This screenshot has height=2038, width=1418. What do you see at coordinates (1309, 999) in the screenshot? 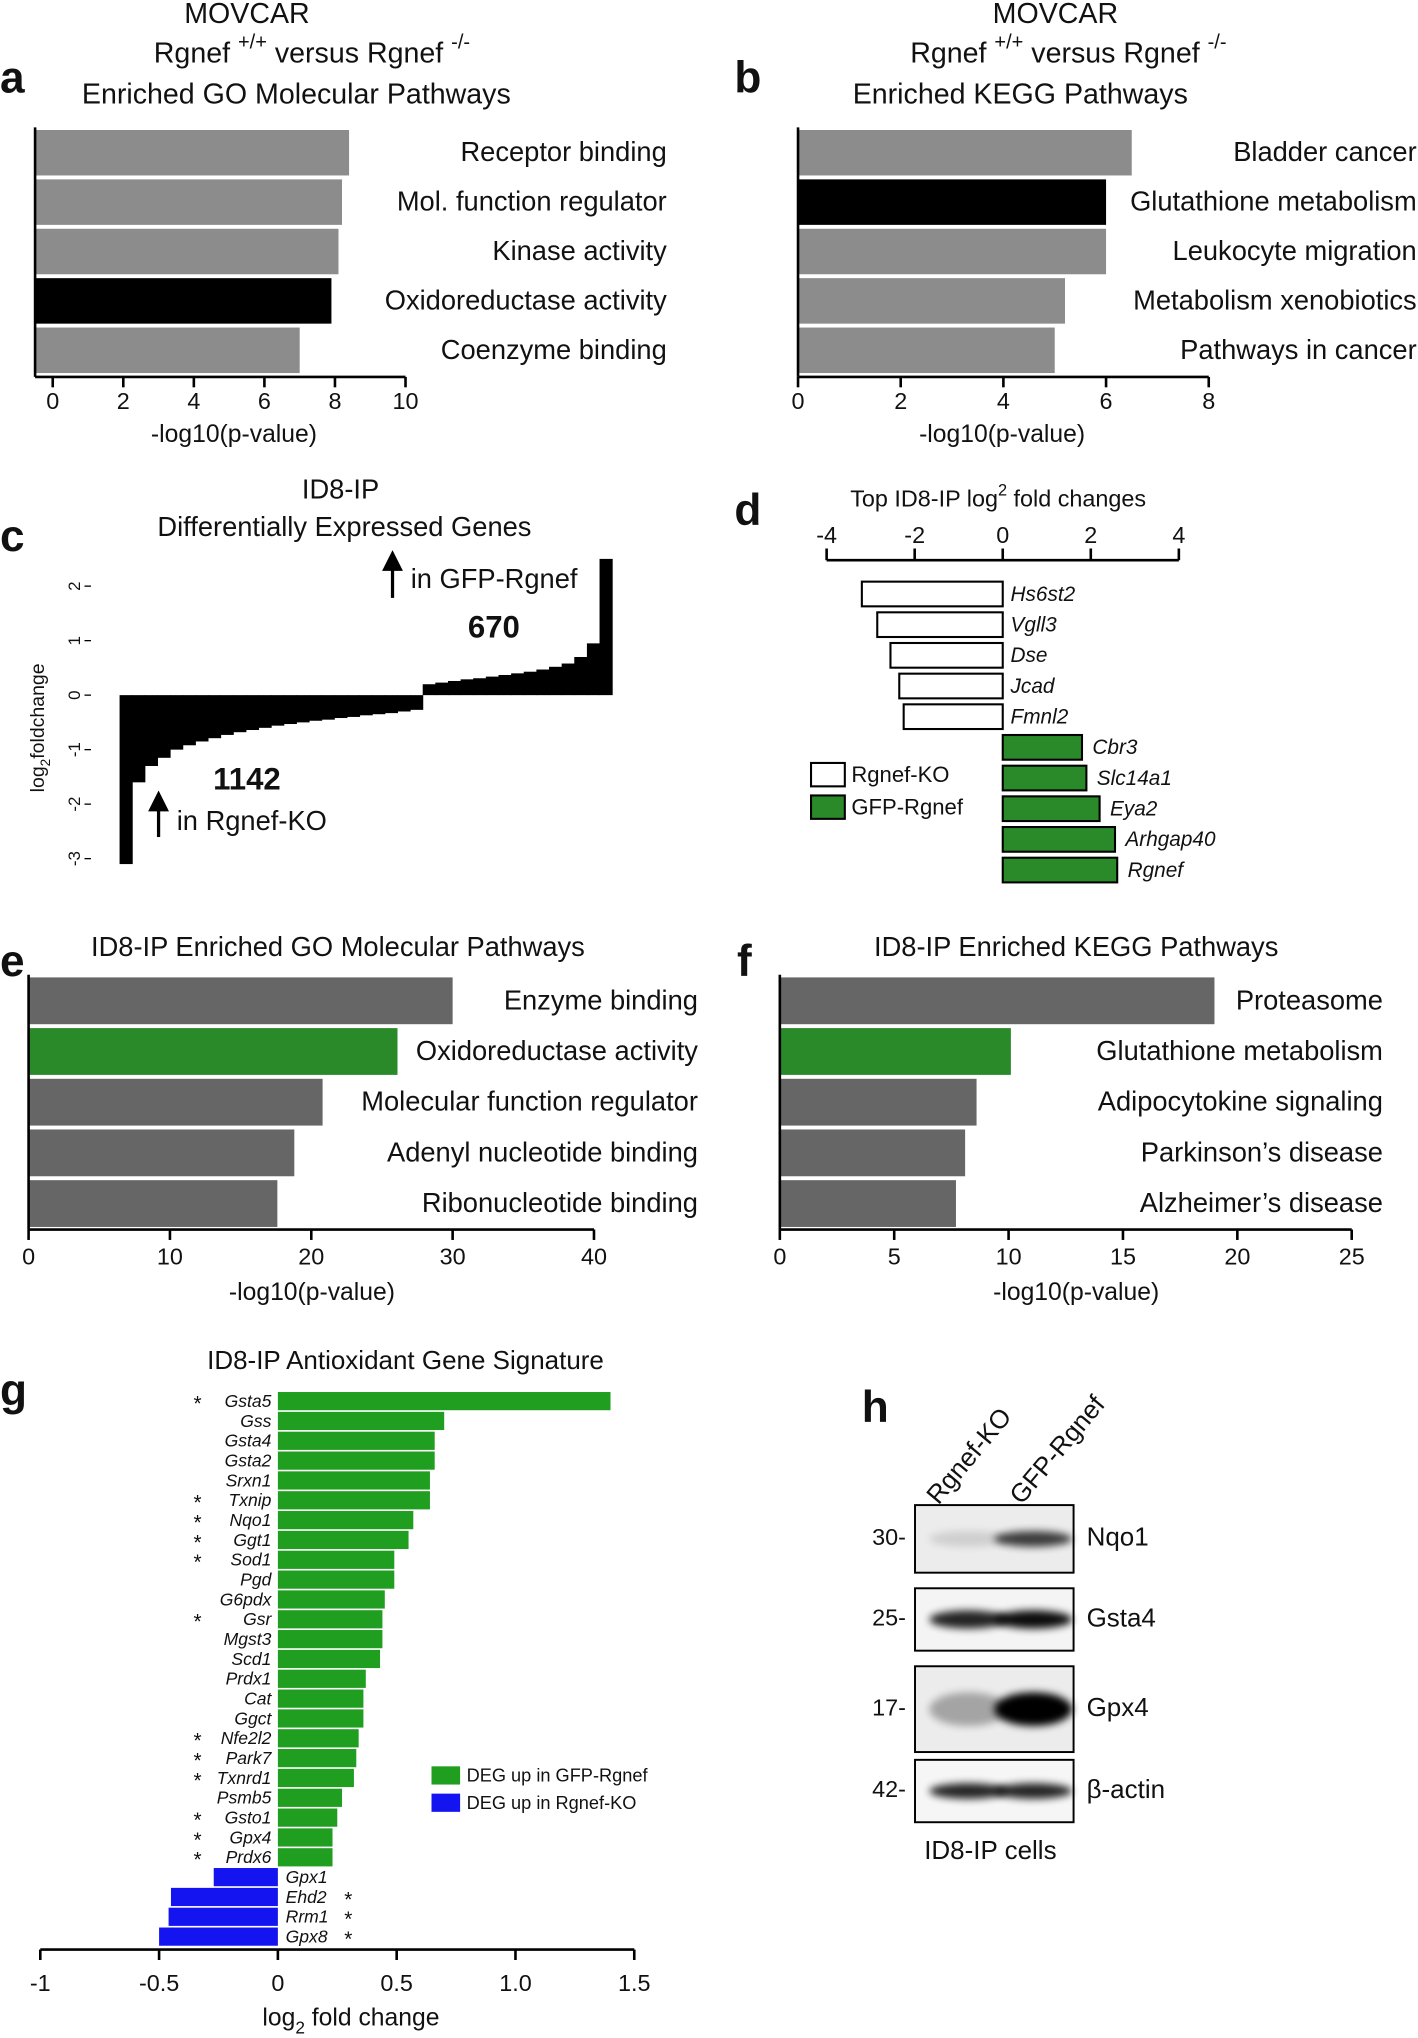
I see `bar-label: Proteasome` at bounding box center [1309, 999].